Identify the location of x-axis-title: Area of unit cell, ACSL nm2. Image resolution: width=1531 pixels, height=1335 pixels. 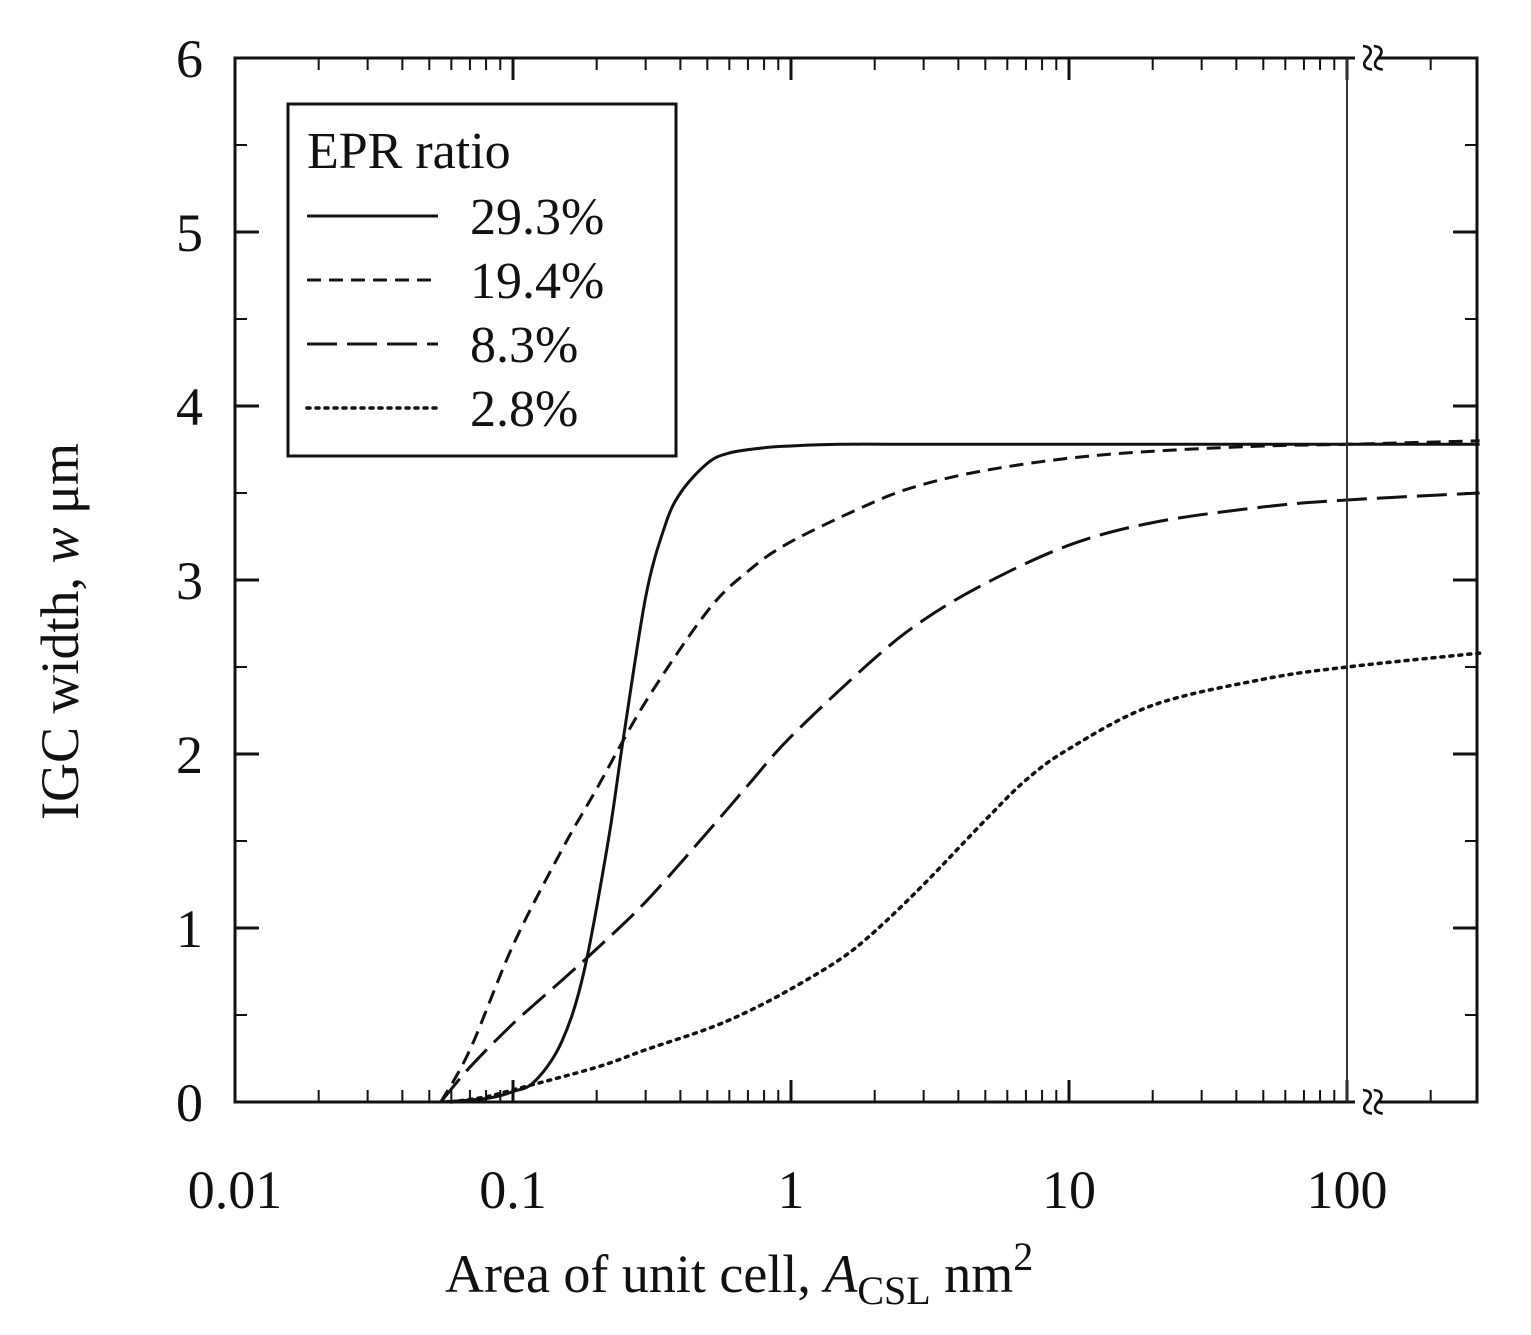
(739, 1273).